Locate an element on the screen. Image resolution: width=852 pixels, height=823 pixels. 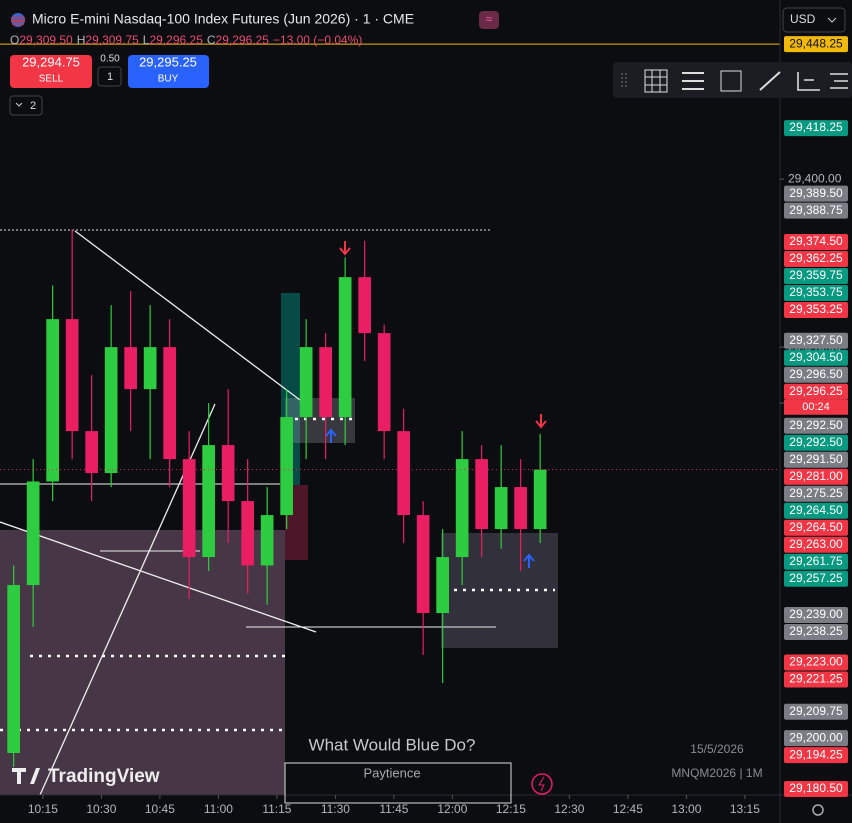
x-tick-label: 10:45 is located at coordinates (160, 809).